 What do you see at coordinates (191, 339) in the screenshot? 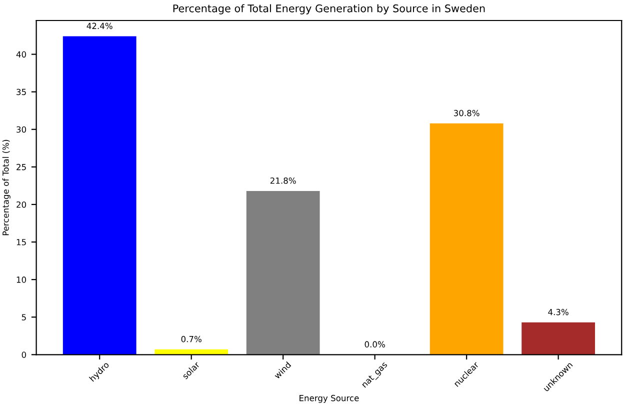
I see `data-label: 0.7%` at bounding box center [191, 339].